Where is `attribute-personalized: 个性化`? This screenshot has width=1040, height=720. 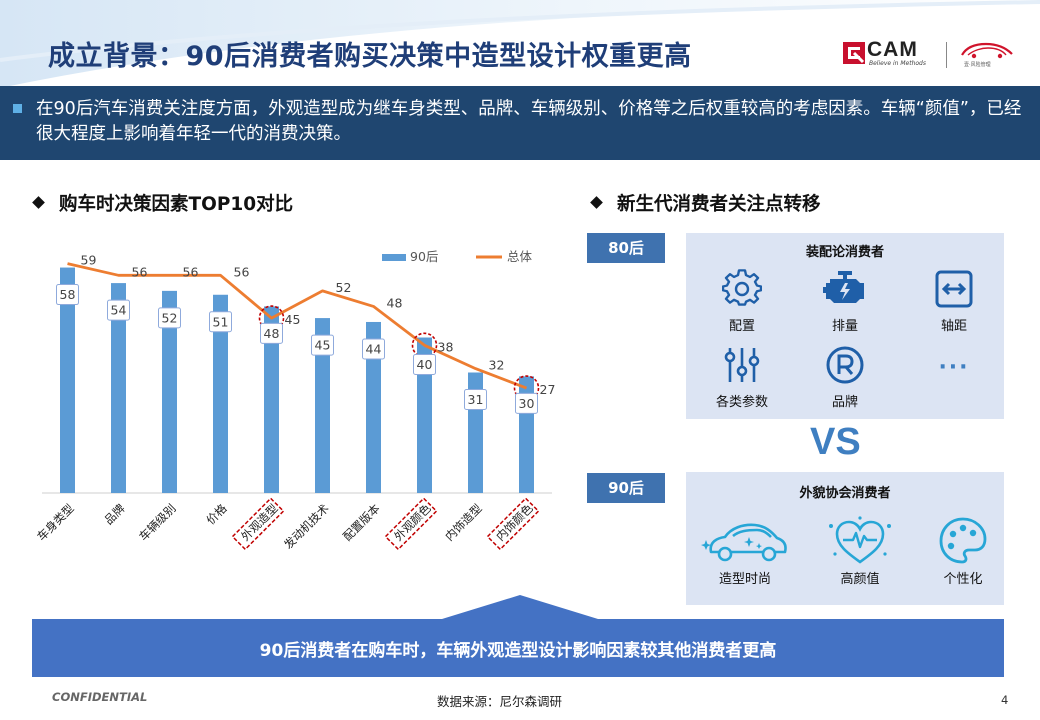 attribute-personalized: 个性化 is located at coordinates (963, 551).